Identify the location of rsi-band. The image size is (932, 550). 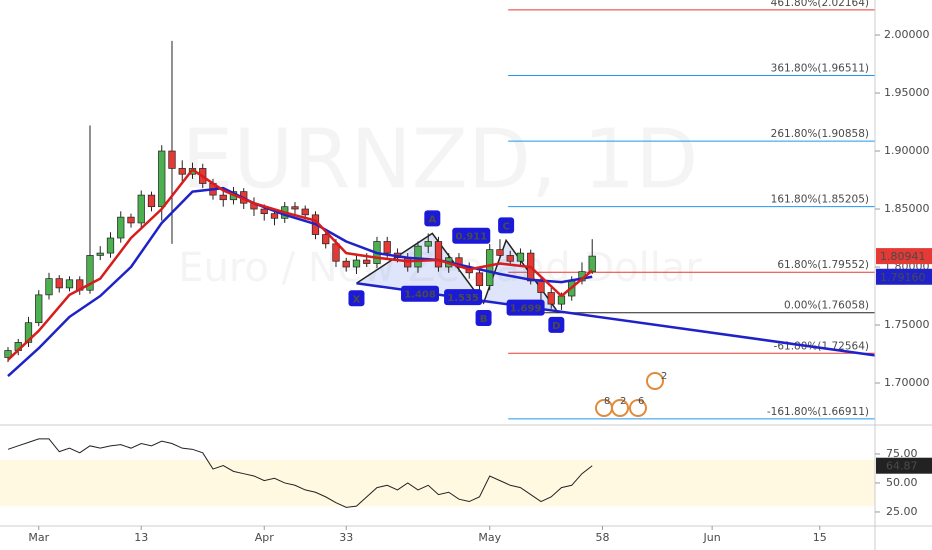
(437, 483).